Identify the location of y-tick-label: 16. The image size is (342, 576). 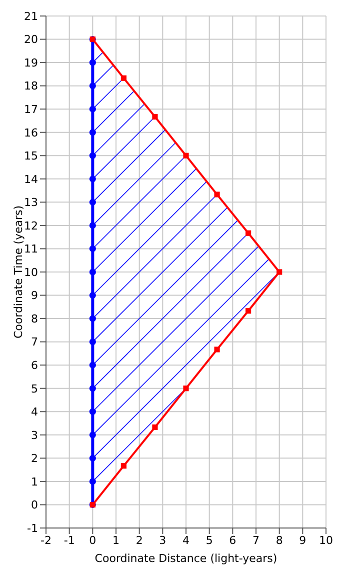
(31, 133).